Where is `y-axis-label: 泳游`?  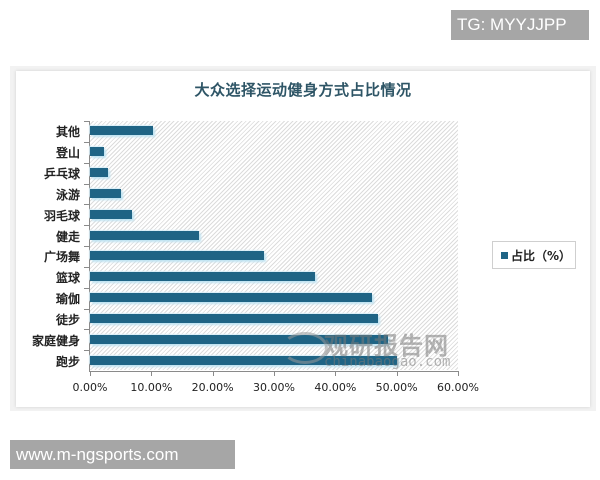 y-axis-label: 泳游 is located at coordinates (67, 194).